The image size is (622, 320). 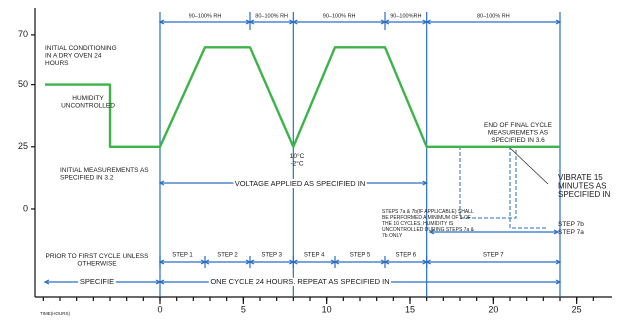 I want to click on vibrate-pointer, so click(x=529, y=166).